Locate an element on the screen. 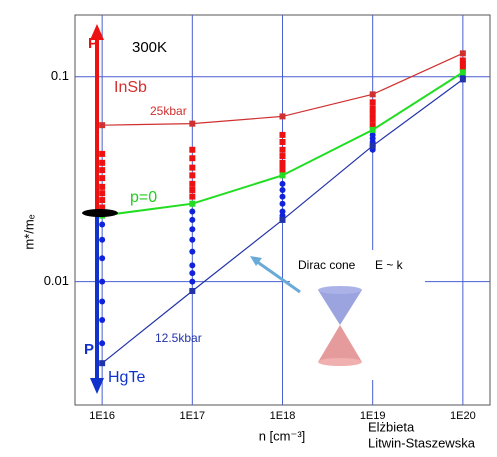  x-tick-label: 1E18 is located at coordinates (283, 416).